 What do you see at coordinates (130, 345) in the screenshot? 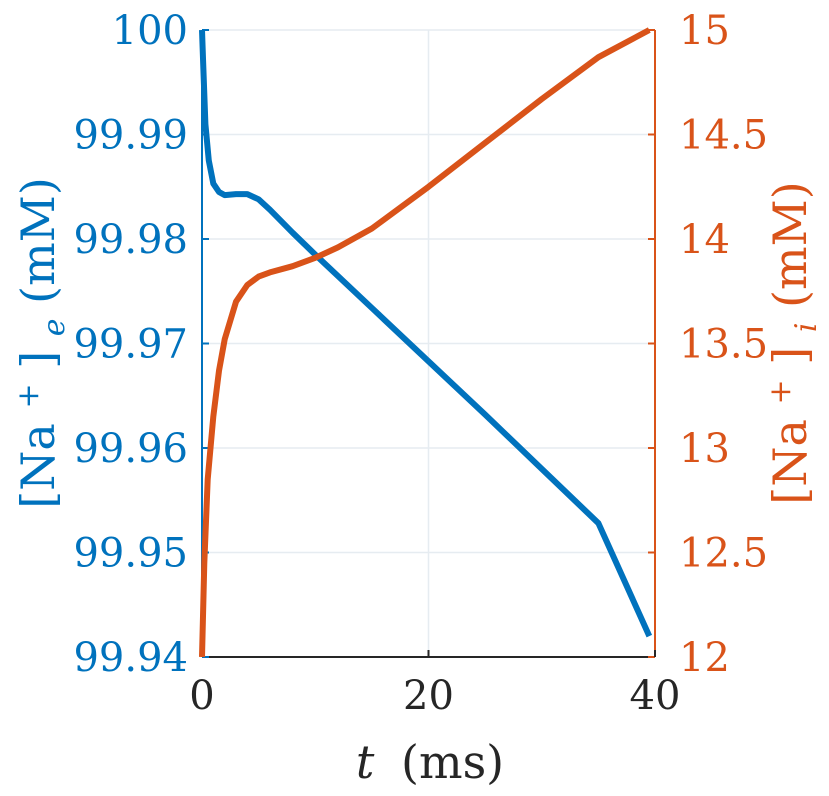
I see `y-left-tick-label: 99.97` at bounding box center [130, 345].